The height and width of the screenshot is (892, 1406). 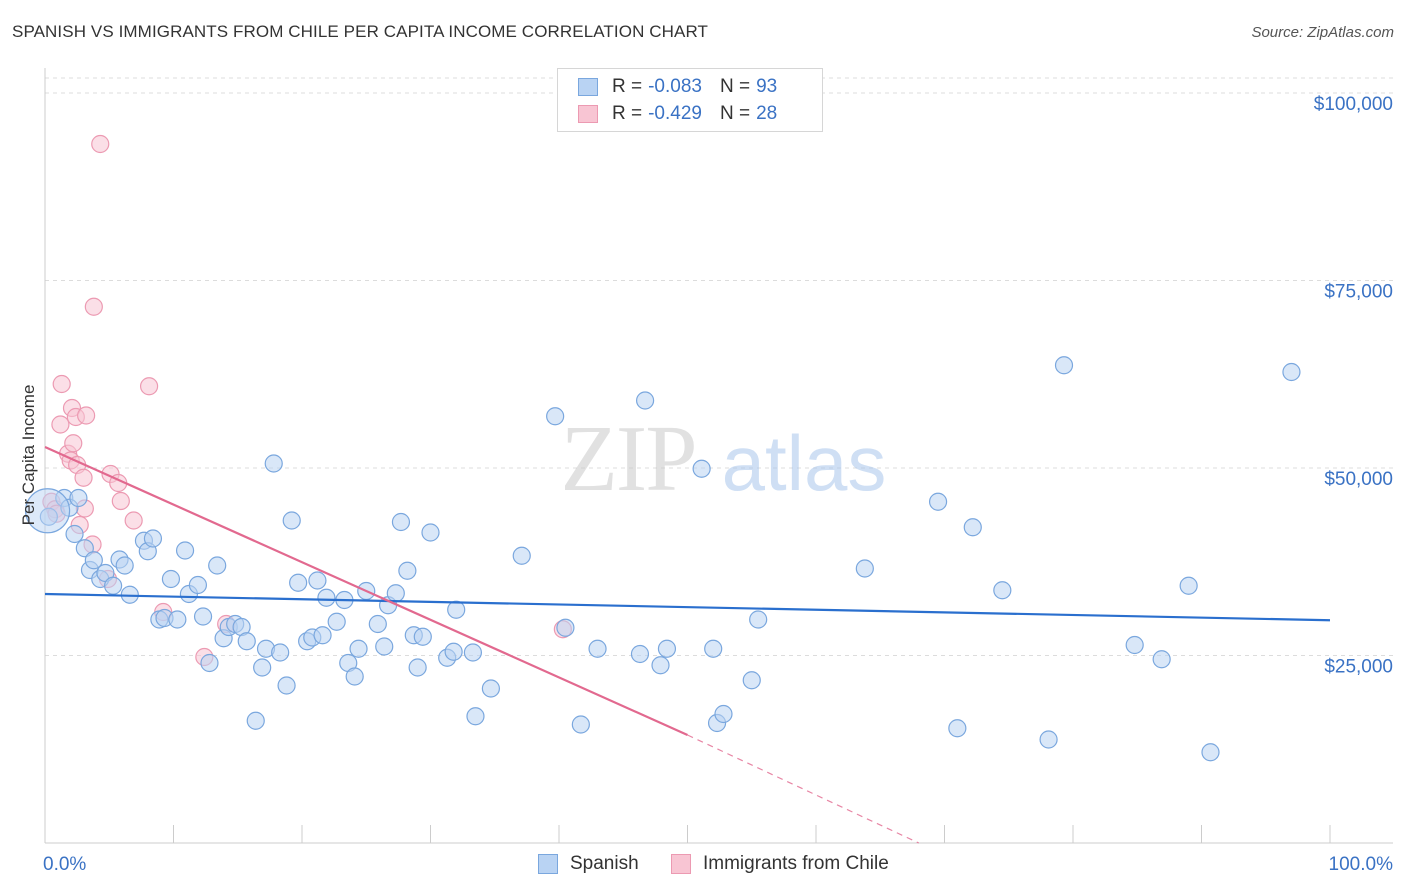 I want to click on bottom-legend-swatch-spanish, so click(x=548, y=864).